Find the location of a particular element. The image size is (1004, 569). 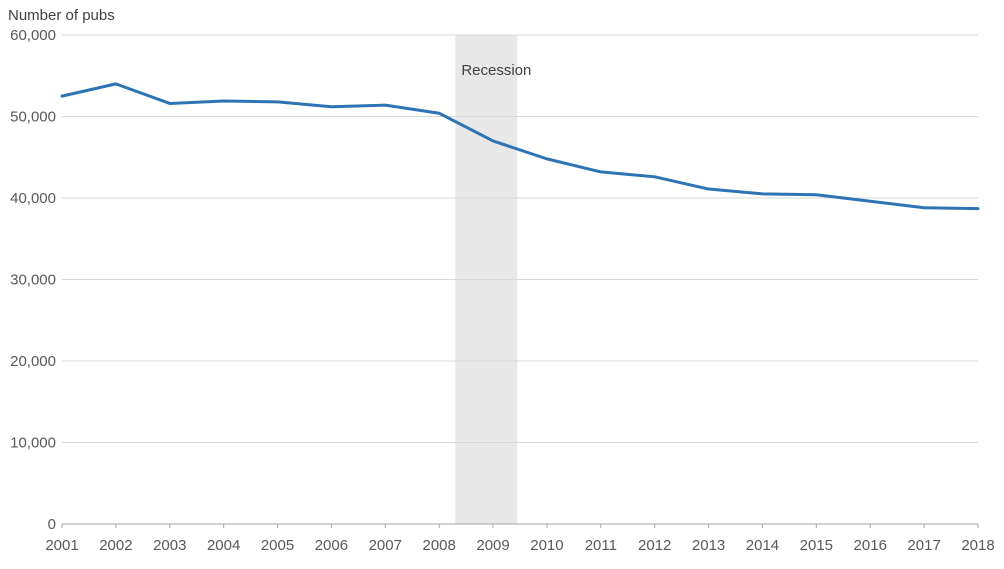

y-tick-label: 40,000 is located at coordinates (33, 198).